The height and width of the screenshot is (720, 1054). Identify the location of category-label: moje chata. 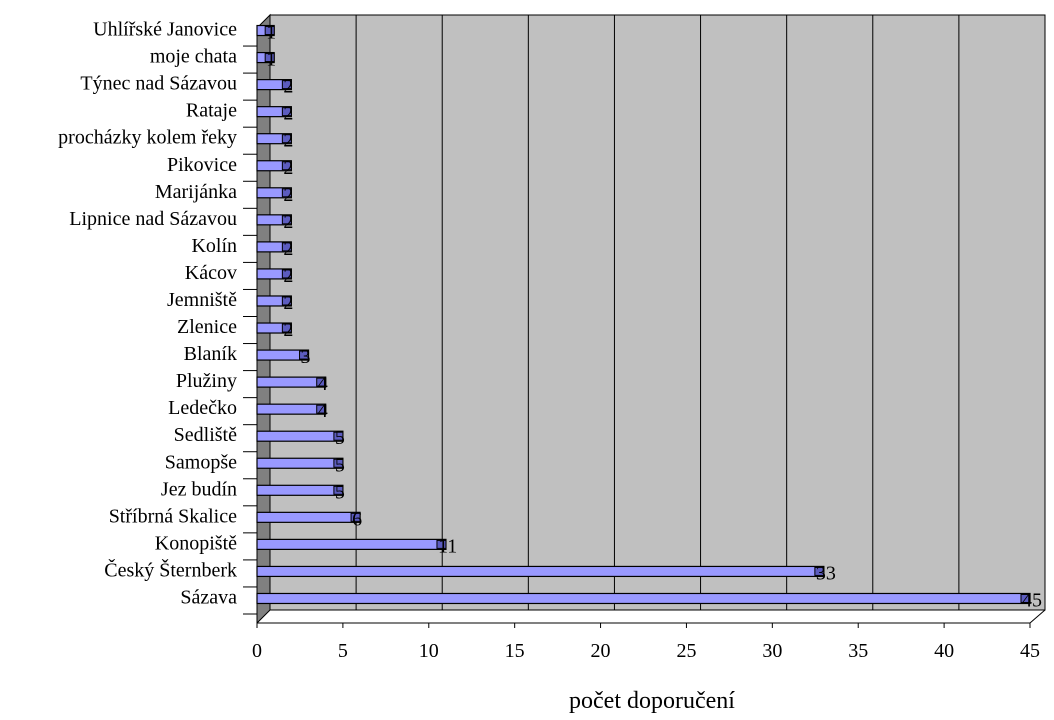
(193, 57).